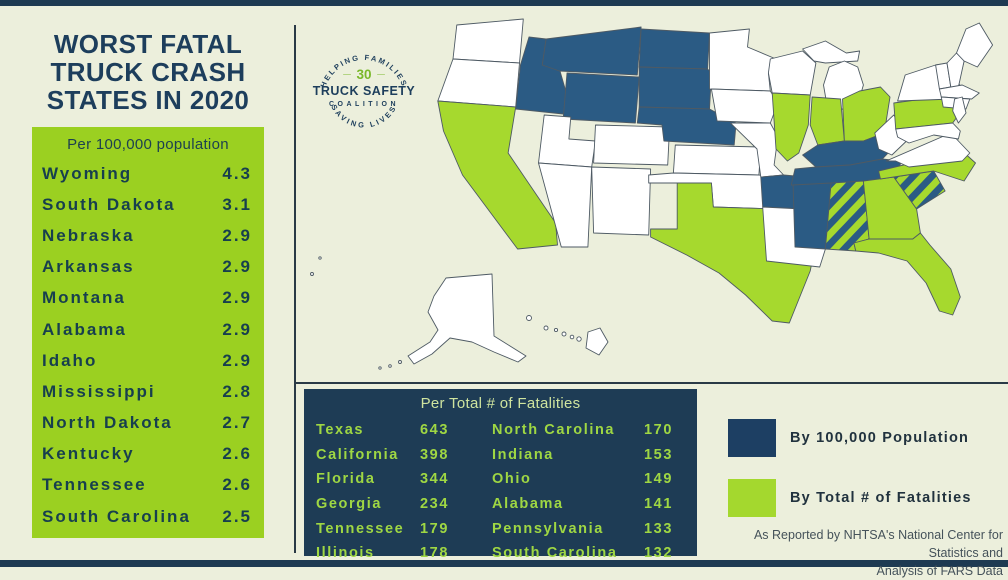  Describe the element at coordinates (390, 366) in the screenshot. I see `aleutian-island` at that location.